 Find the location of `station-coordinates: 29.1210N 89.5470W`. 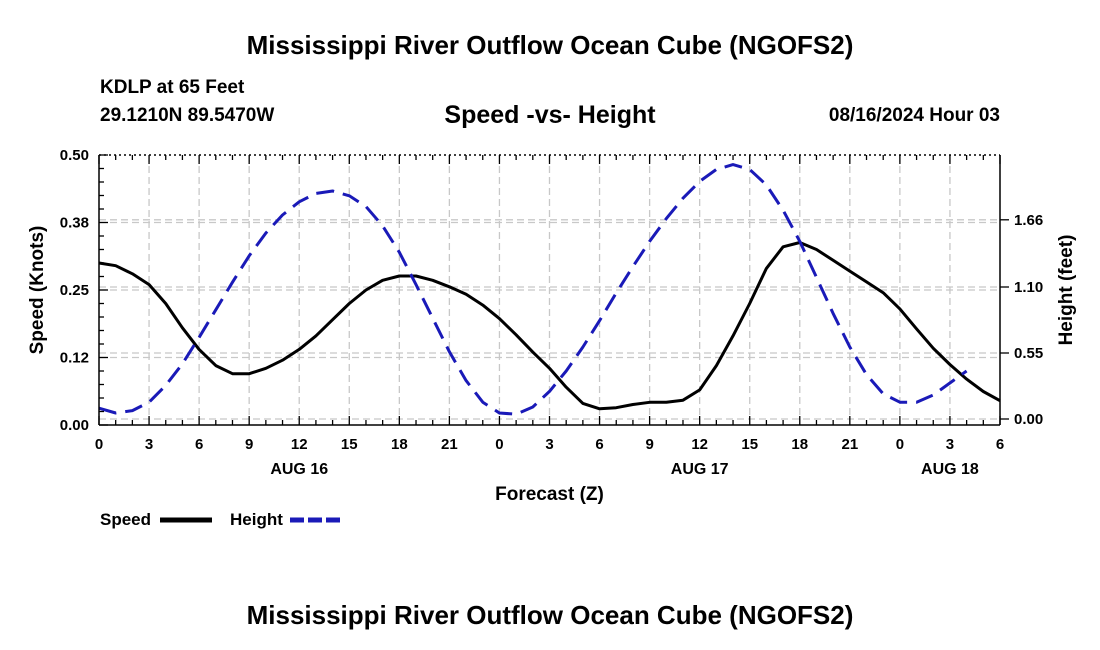

station-coordinates: 29.1210N 89.5470W is located at coordinates (187, 115).